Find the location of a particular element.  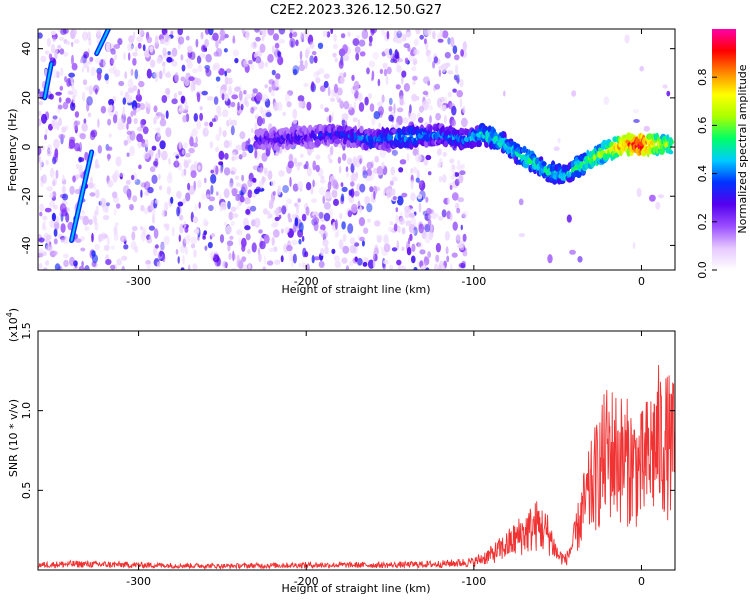

x-tick-label: 0 is located at coordinates (641, 281).